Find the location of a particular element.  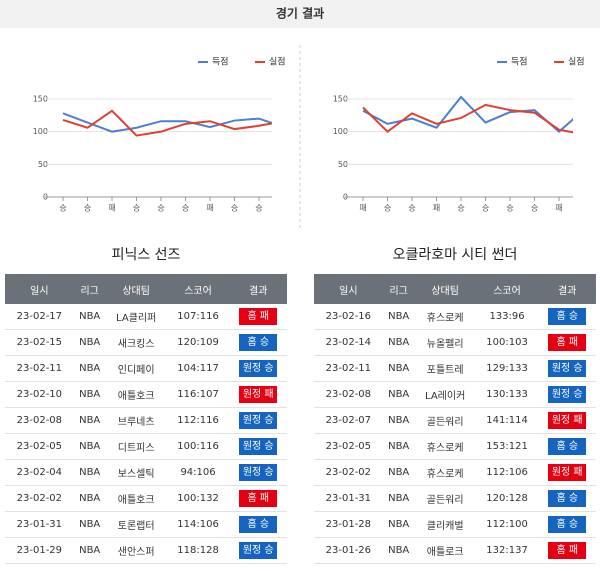

cell-score: 130:133 is located at coordinates (507, 394).